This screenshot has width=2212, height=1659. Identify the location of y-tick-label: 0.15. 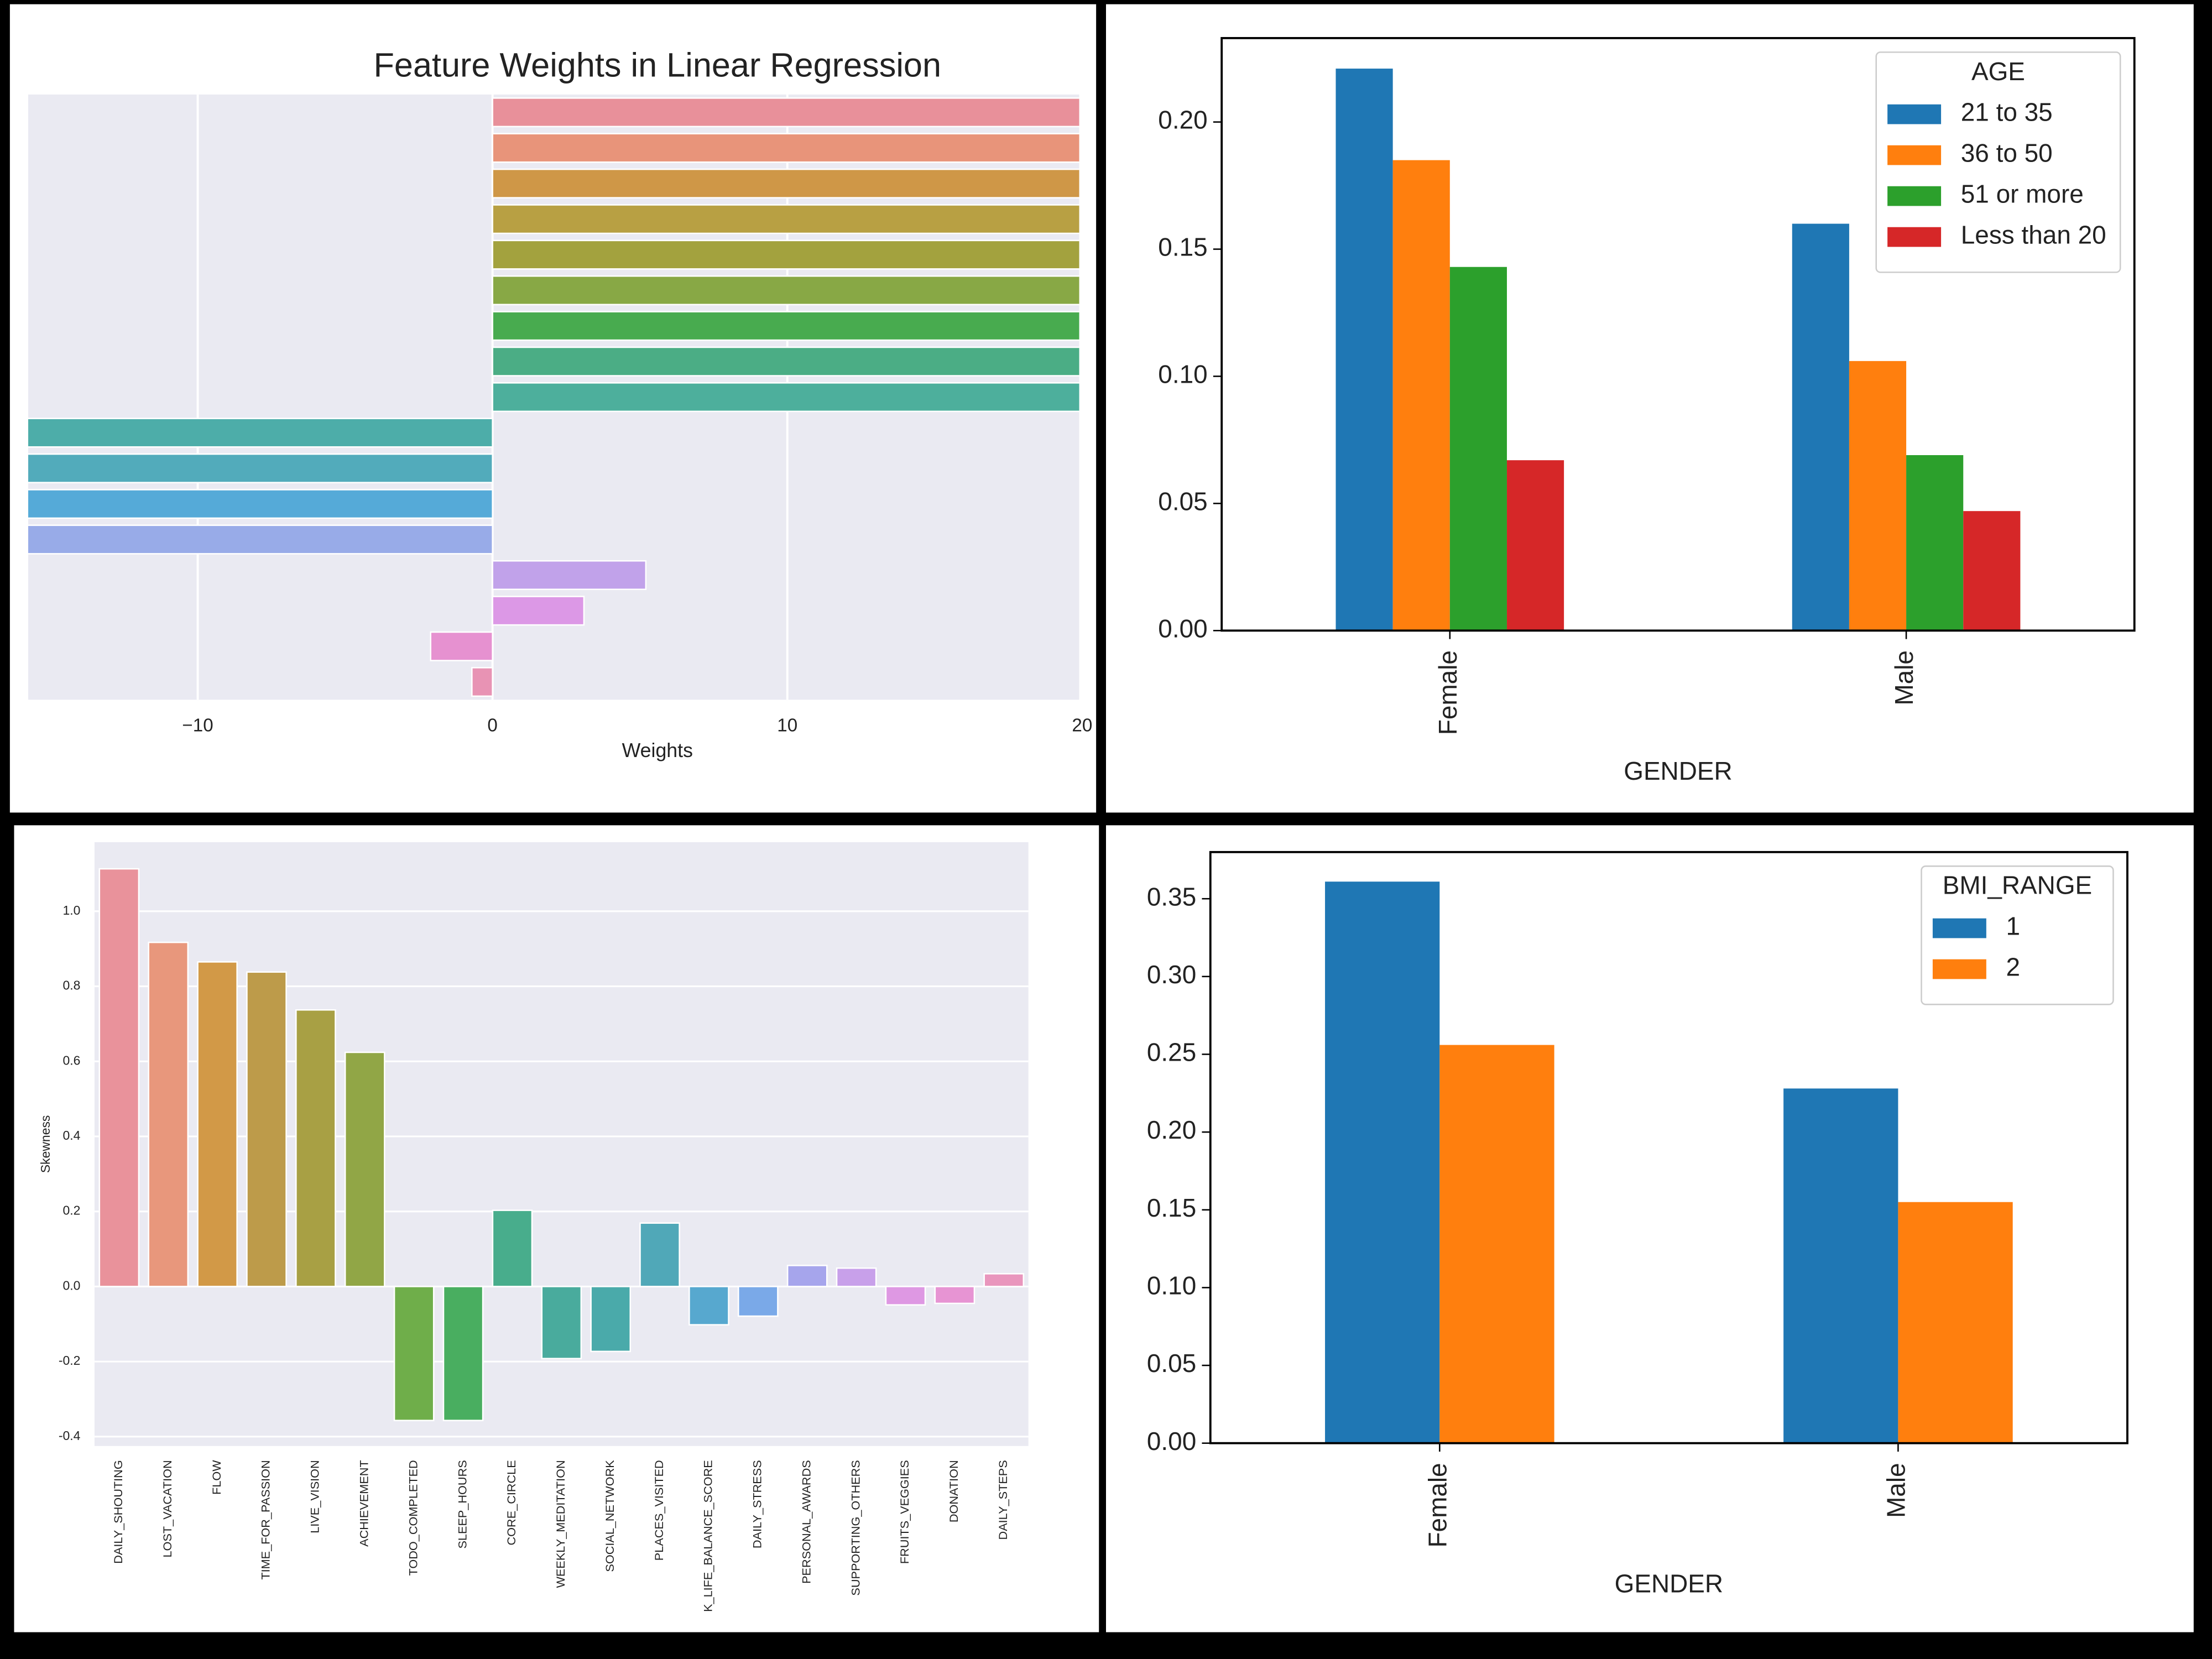
(1182, 248).